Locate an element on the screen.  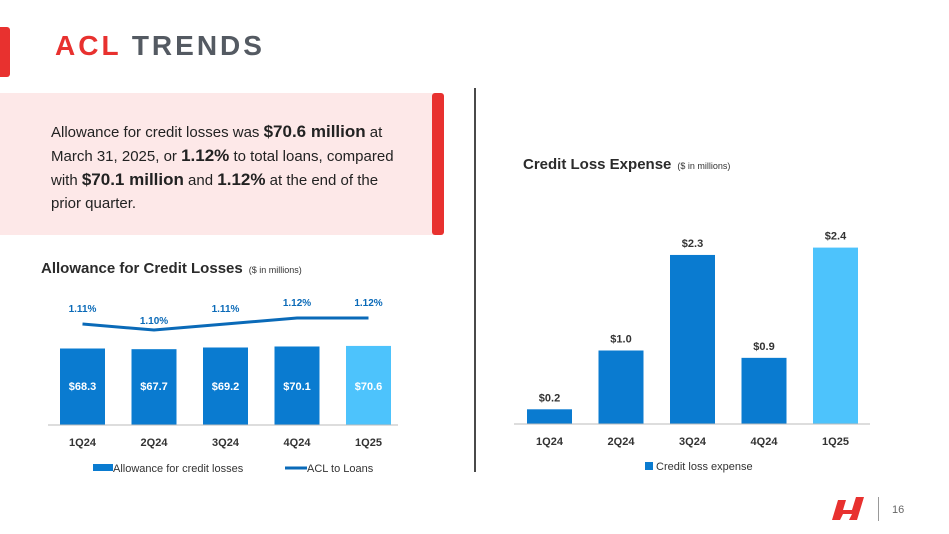
page-number: 16 is located at coordinates (898, 510).